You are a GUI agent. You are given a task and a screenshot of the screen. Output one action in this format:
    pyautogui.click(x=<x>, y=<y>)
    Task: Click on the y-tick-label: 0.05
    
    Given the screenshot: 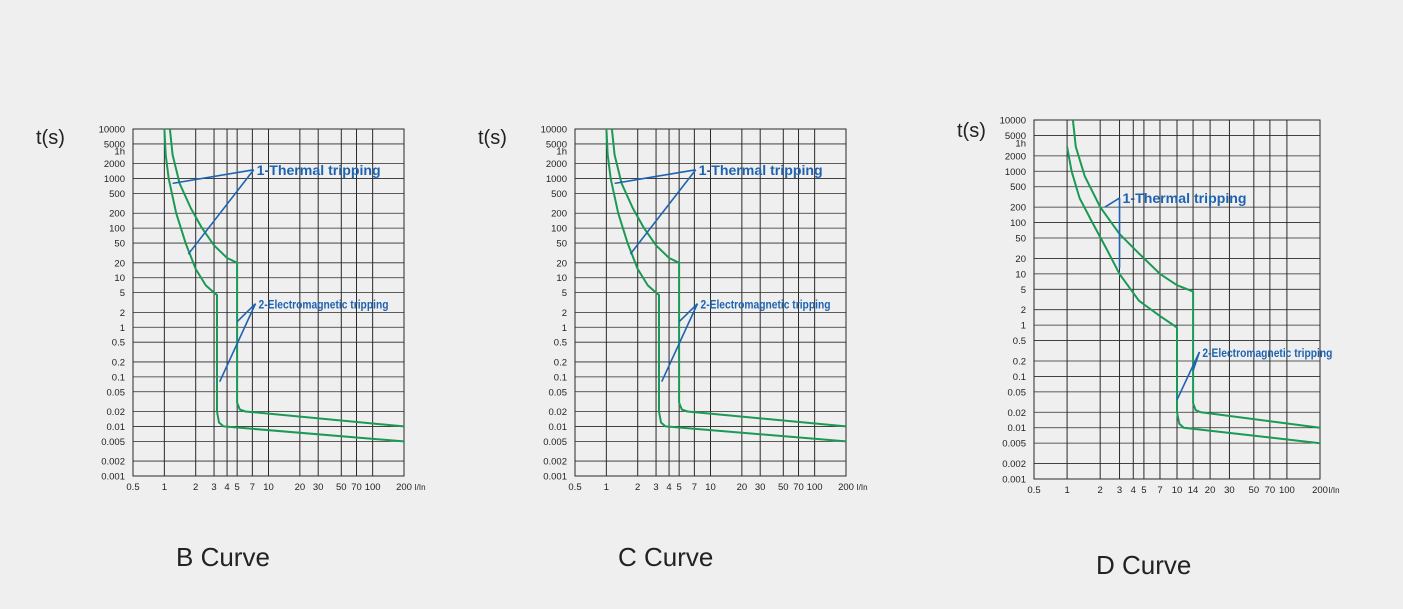 What is the action you would take?
    pyautogui.click(x=558, y=392)
    